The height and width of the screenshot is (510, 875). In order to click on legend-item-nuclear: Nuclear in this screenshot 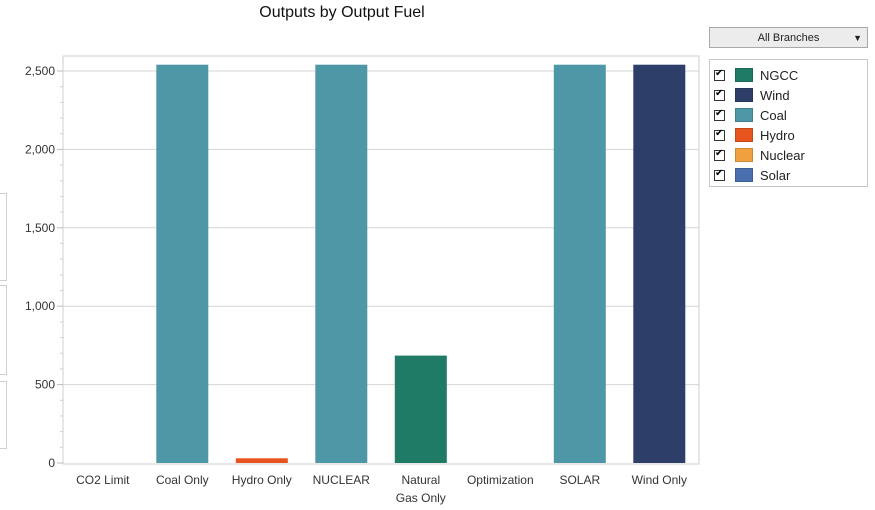, I will do `click(788, 155)`.